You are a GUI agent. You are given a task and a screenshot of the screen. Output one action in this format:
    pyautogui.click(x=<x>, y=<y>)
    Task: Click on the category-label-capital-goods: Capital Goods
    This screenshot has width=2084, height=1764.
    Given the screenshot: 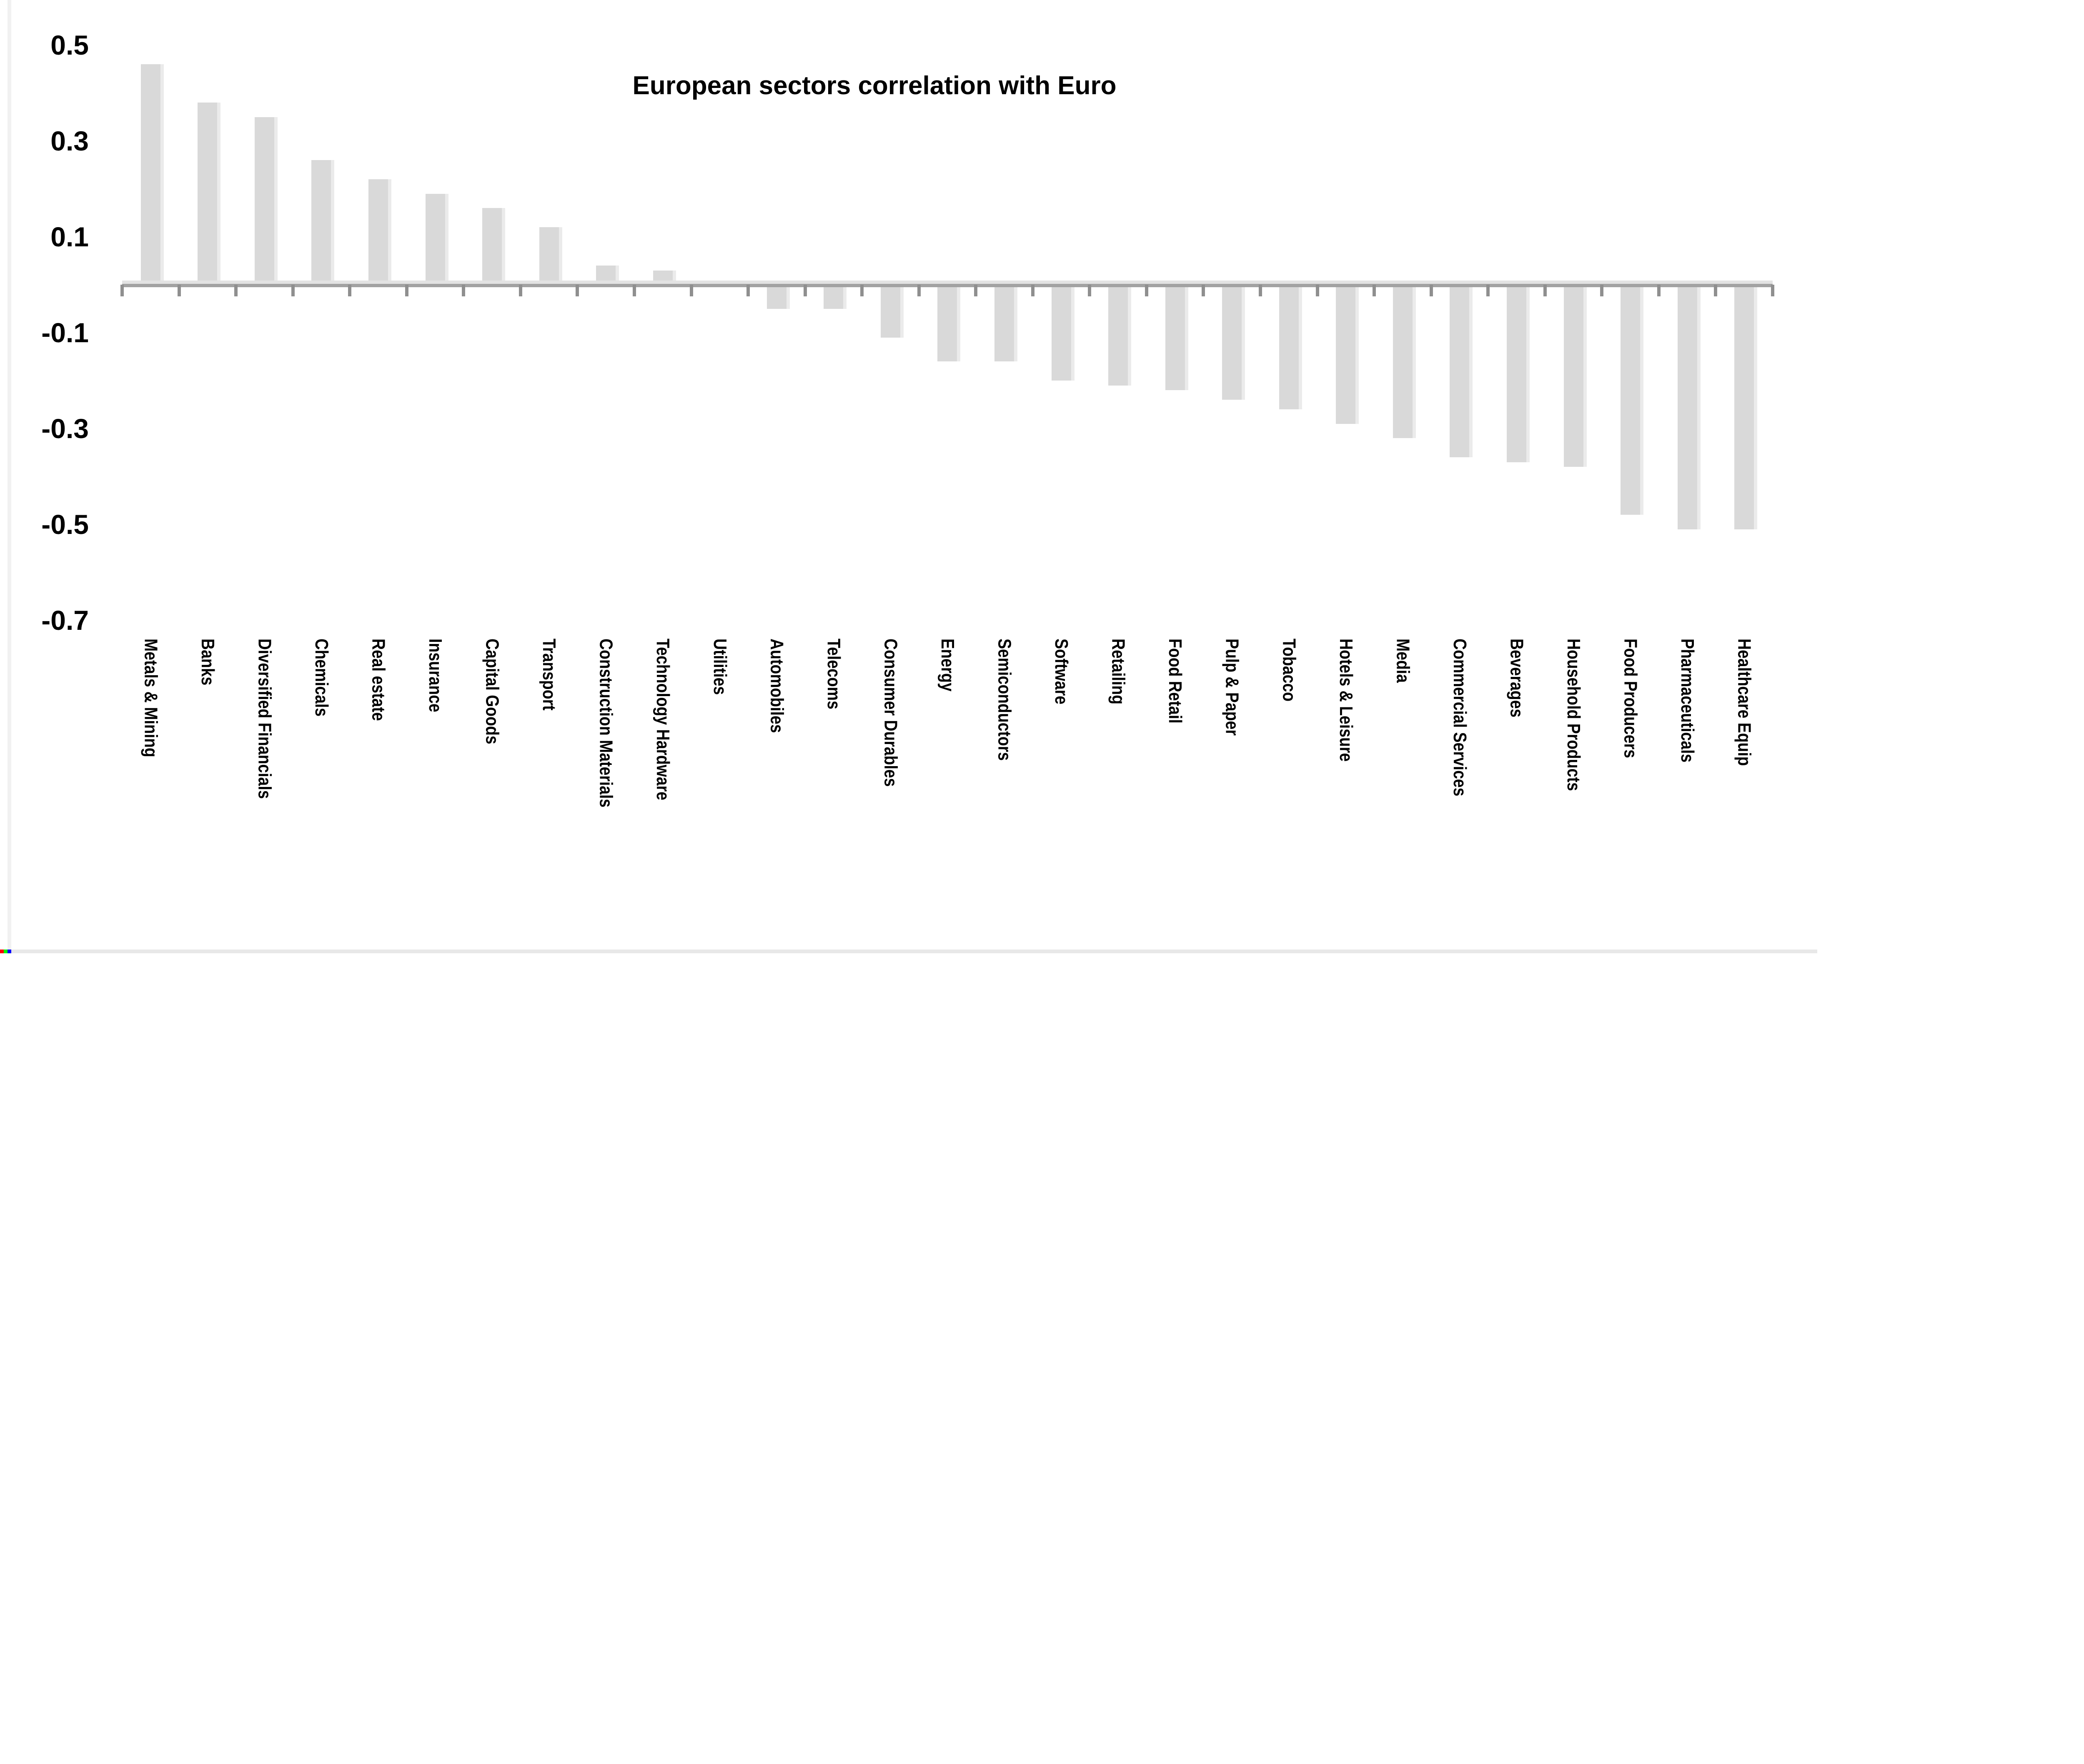 What is the action you would take?
    pyautogui.click(x=492, y=702)
    